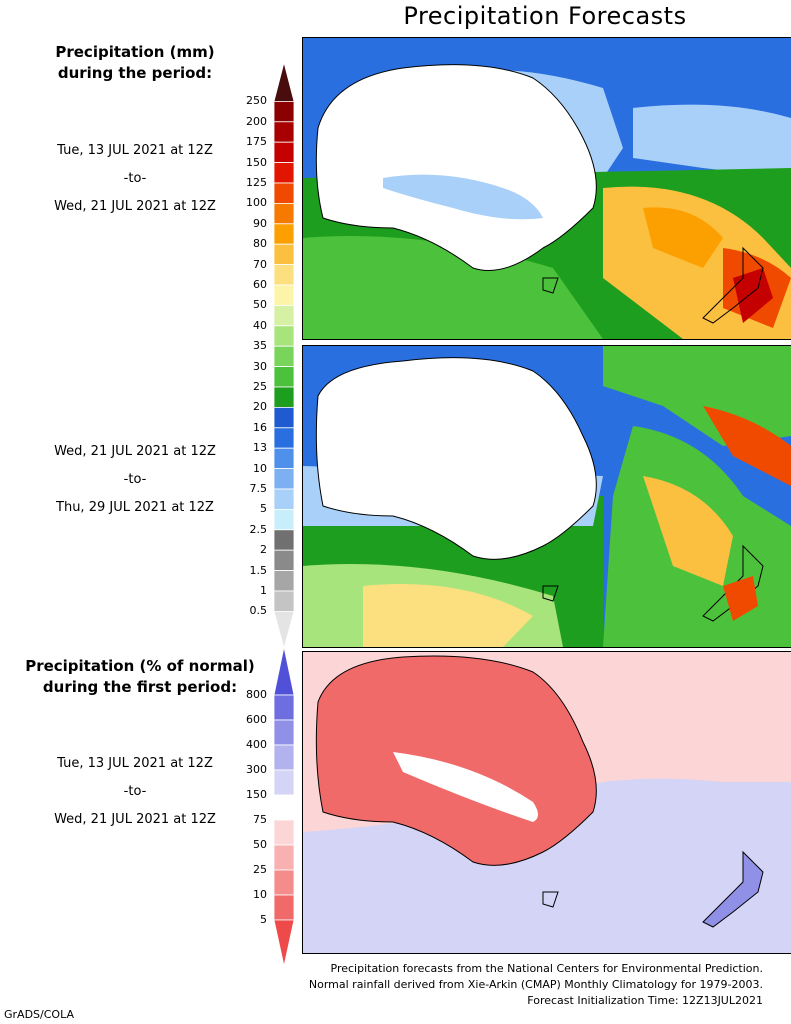 The width and height of the screenshot is (791, 1024). Describe the element at coordinates (256, 794) in the screenshot. I see `pct-legend-label: 150` at that location.